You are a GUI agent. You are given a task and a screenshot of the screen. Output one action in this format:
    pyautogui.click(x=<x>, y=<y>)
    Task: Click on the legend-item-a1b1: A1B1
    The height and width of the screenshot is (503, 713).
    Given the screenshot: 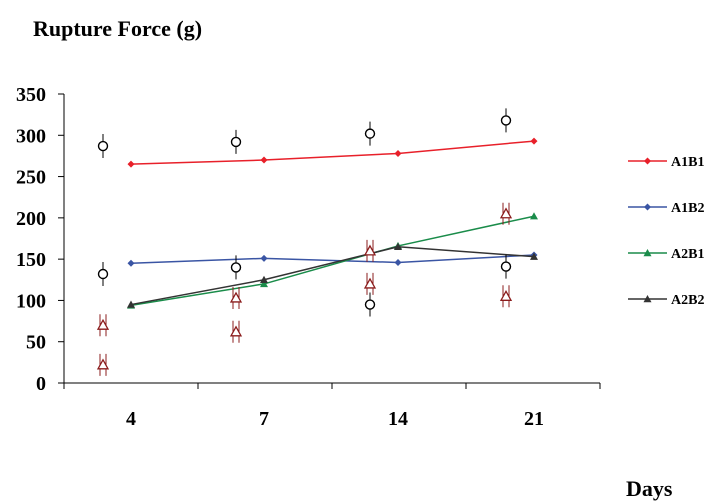 What is the action you would take?
    pyautogui.click(x=666, y=162)
    